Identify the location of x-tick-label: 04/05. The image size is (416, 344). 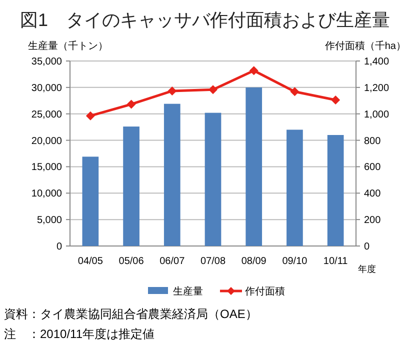
(91, 261).